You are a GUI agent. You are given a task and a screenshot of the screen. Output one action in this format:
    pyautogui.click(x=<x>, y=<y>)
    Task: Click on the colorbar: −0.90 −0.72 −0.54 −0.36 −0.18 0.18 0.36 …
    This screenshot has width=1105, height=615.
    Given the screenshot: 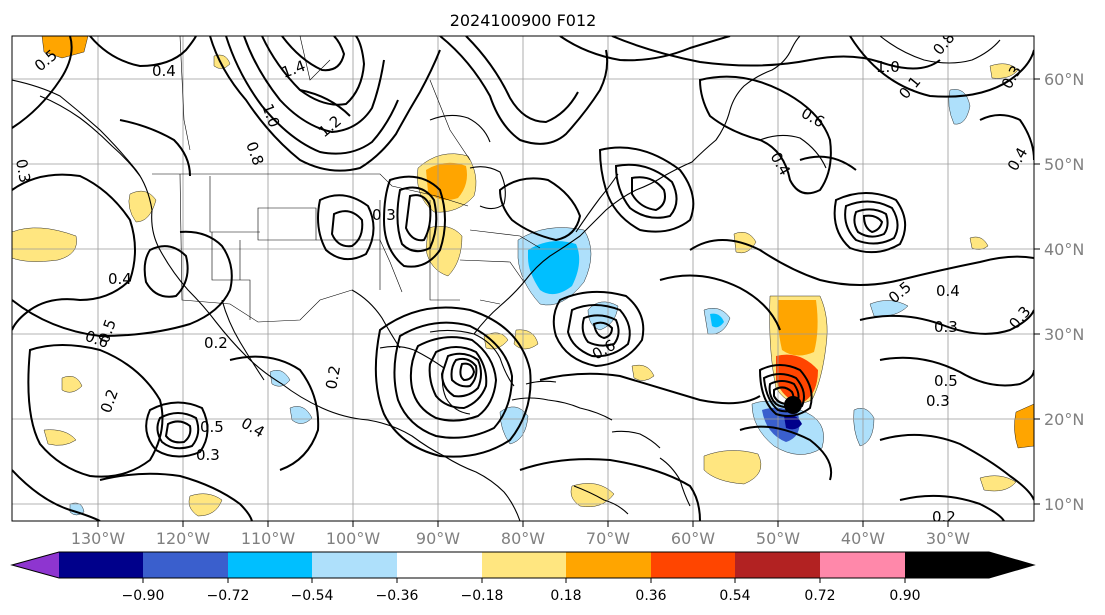 What is the action you would take?
    pyautogui.click(x=523, y=577)
    